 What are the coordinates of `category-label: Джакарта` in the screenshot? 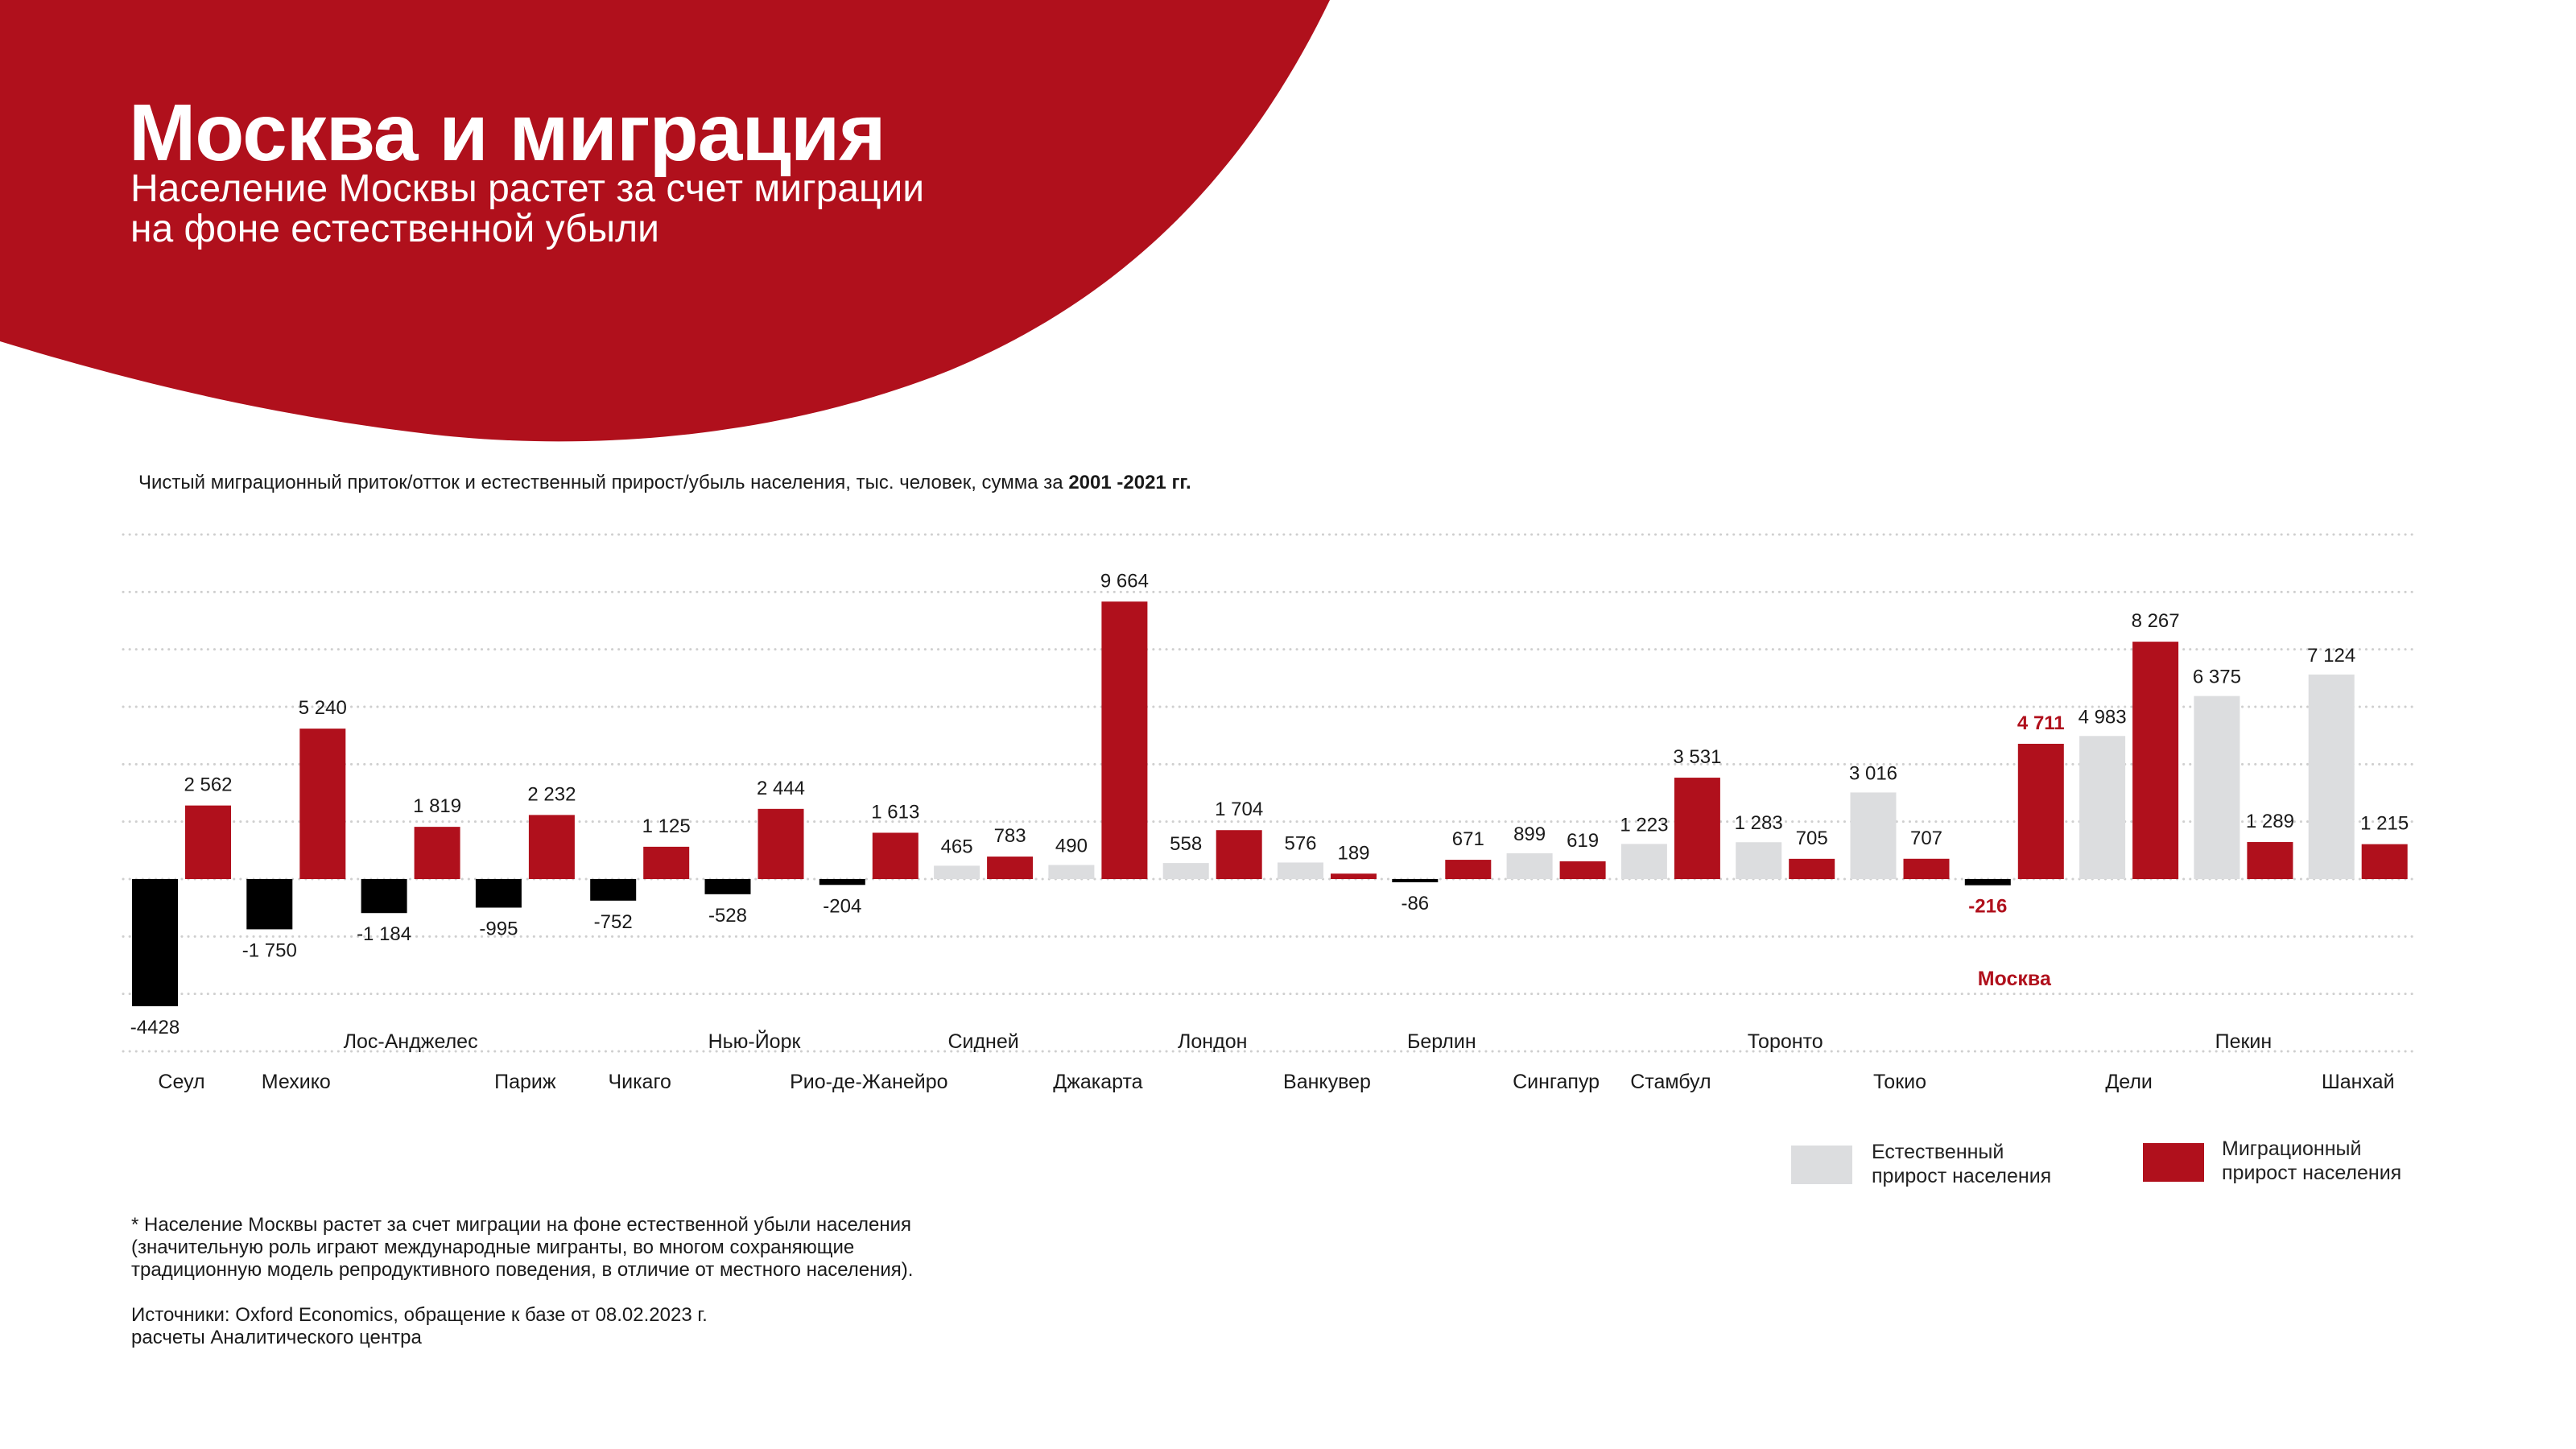 It's located at (1097, 1082).